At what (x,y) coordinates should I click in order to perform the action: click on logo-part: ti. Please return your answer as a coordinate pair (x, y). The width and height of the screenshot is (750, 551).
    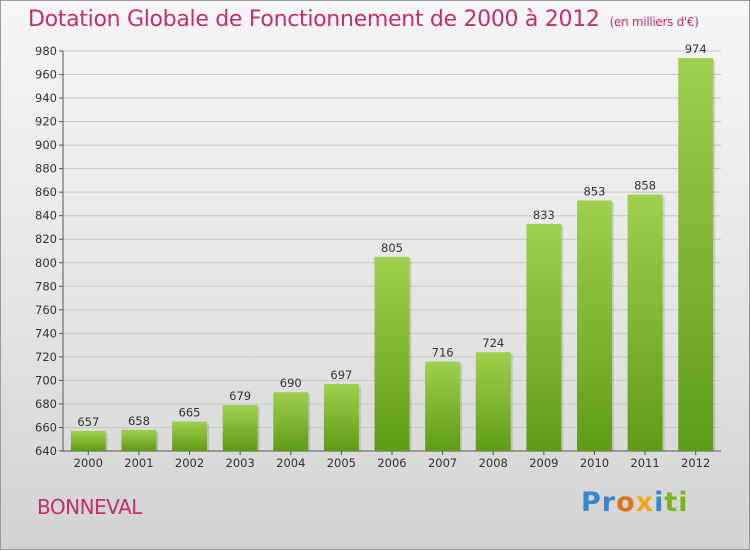
    Looking at the image, I should click on (676, 502).